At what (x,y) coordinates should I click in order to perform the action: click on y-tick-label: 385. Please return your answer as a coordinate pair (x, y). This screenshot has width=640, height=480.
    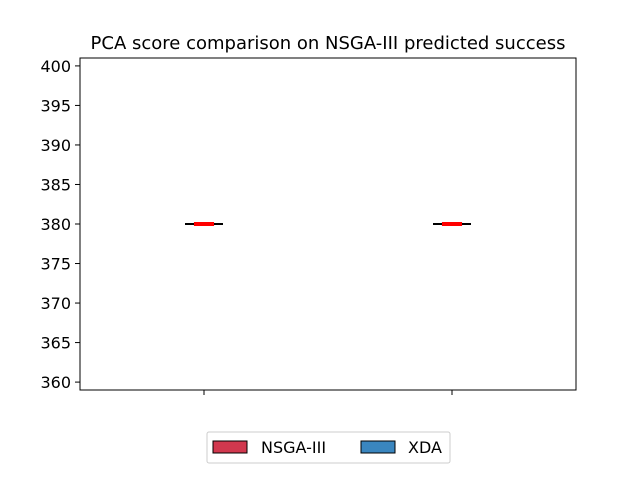
    Looking at the image, I should click on (55, 184).